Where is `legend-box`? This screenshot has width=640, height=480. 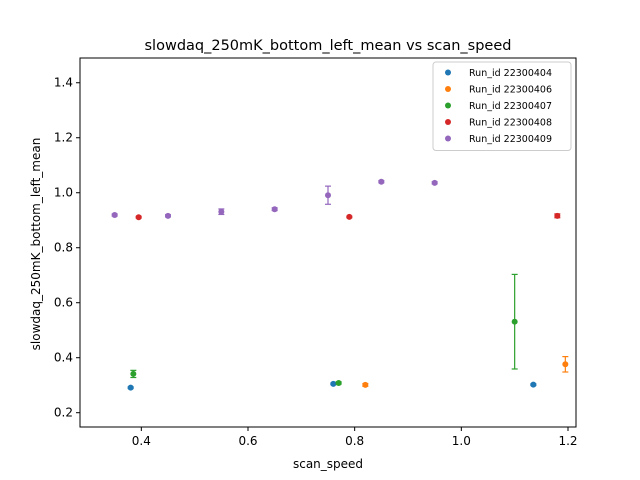
legend-box is located at coordinates (502, 106).